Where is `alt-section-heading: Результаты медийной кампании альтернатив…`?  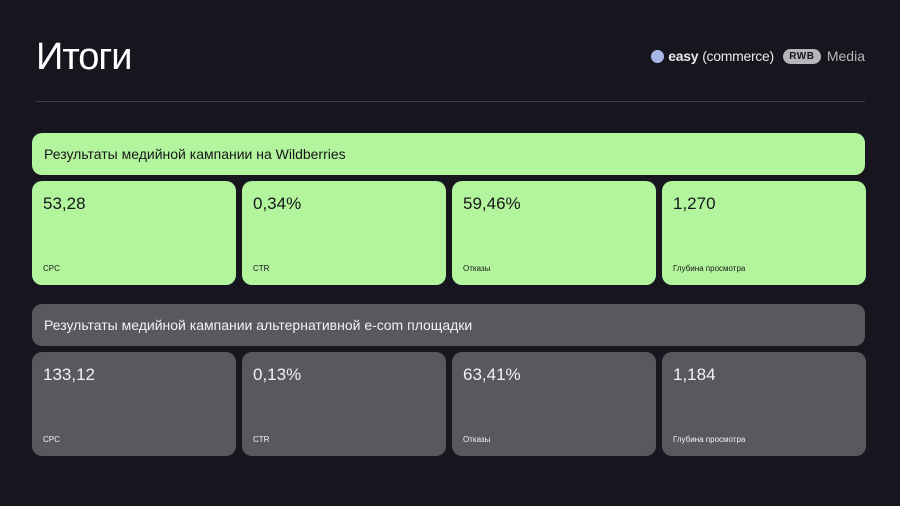
alt-section-heading: Результаты медийной кампании альтернатив… is located at coordinates (448, 325).